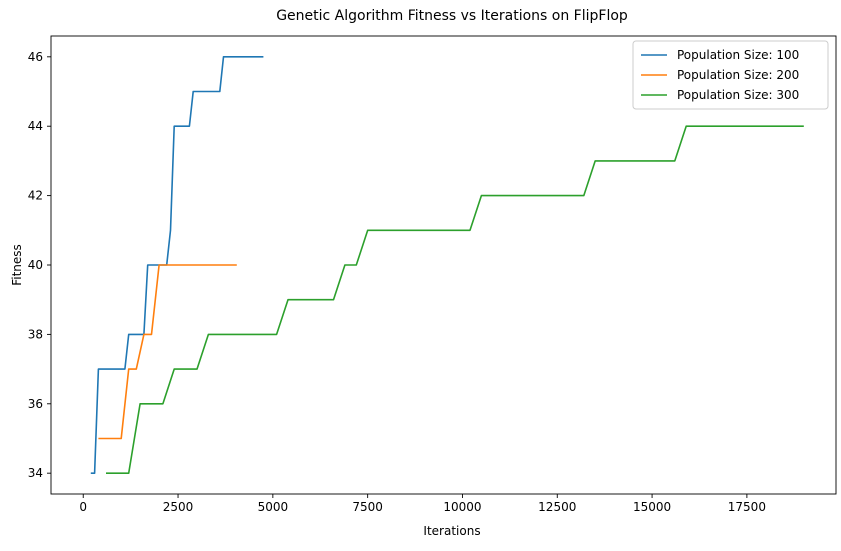  I want to click on y-tick-label: 44, so click(35, 126).